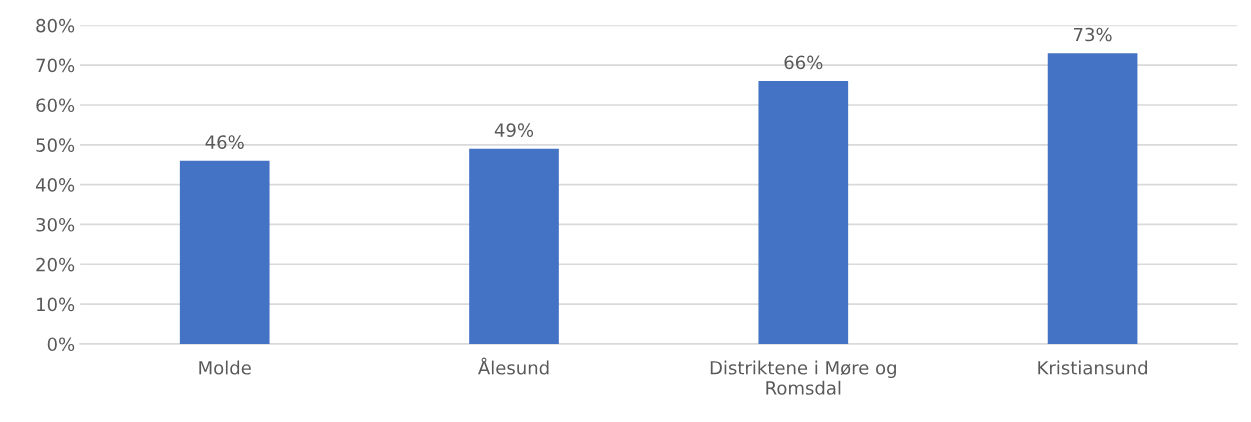  Describe the element at coordinates (55, 185) in the screenshot. I see `y-tick-label: 40%` at that location.